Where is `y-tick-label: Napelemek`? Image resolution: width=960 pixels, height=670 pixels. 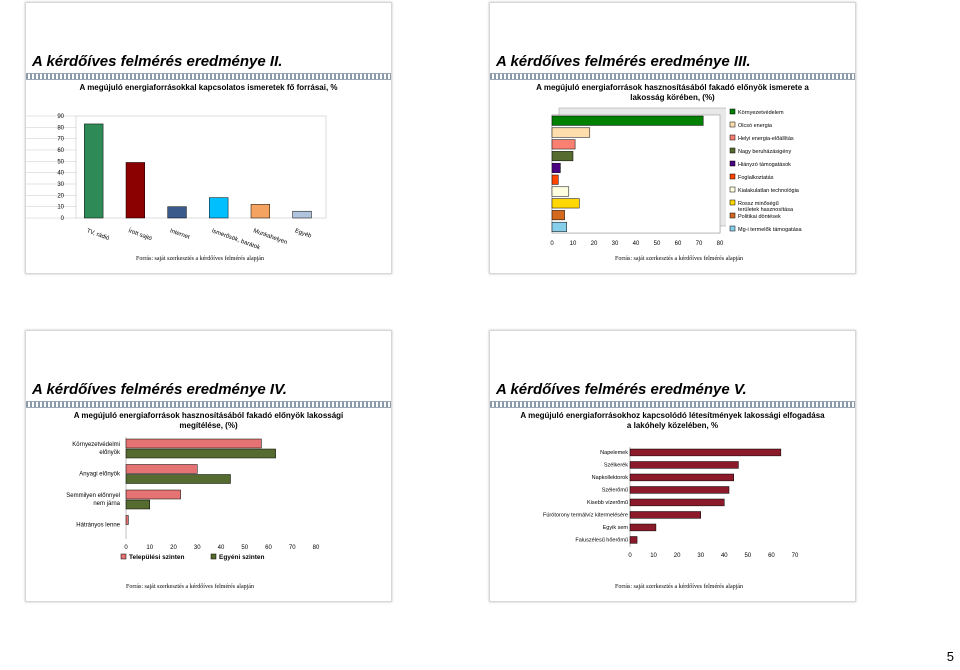 y-tick-label: Napelemek is located at coordinates (614, 453).